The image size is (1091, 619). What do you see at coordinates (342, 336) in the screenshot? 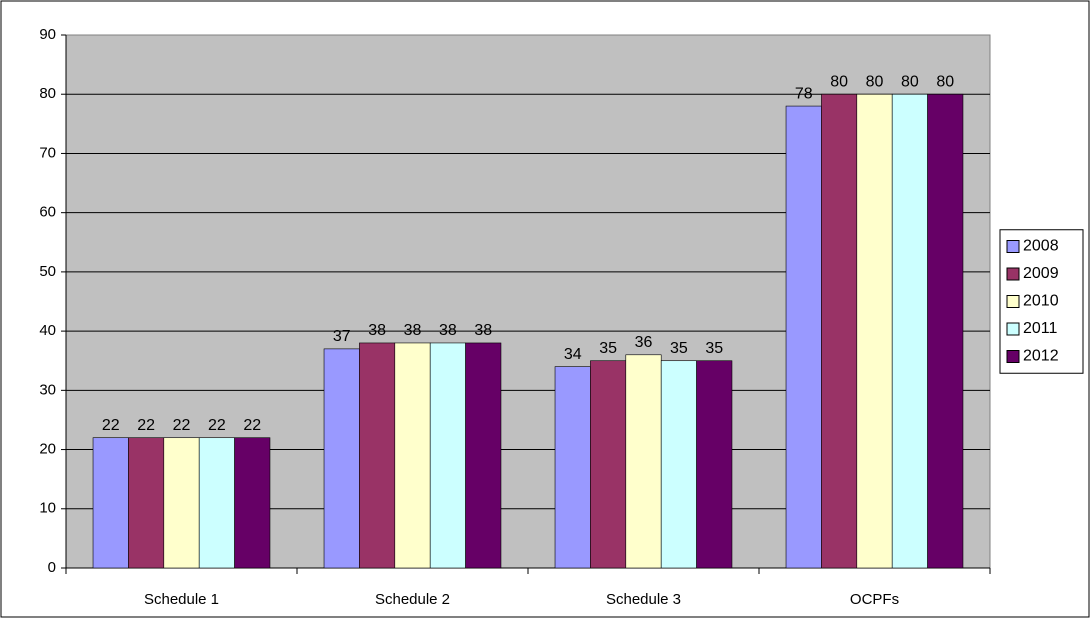
I see `data-label: 37` at bounding box center [342, 336].